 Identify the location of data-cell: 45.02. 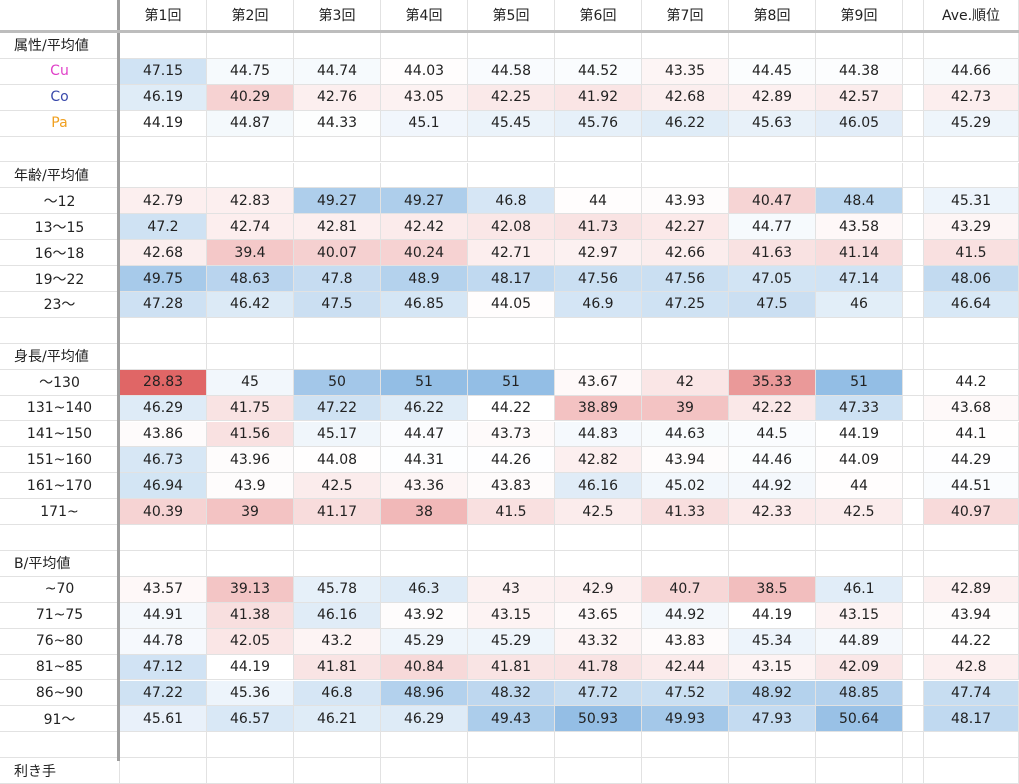
(685, 486).